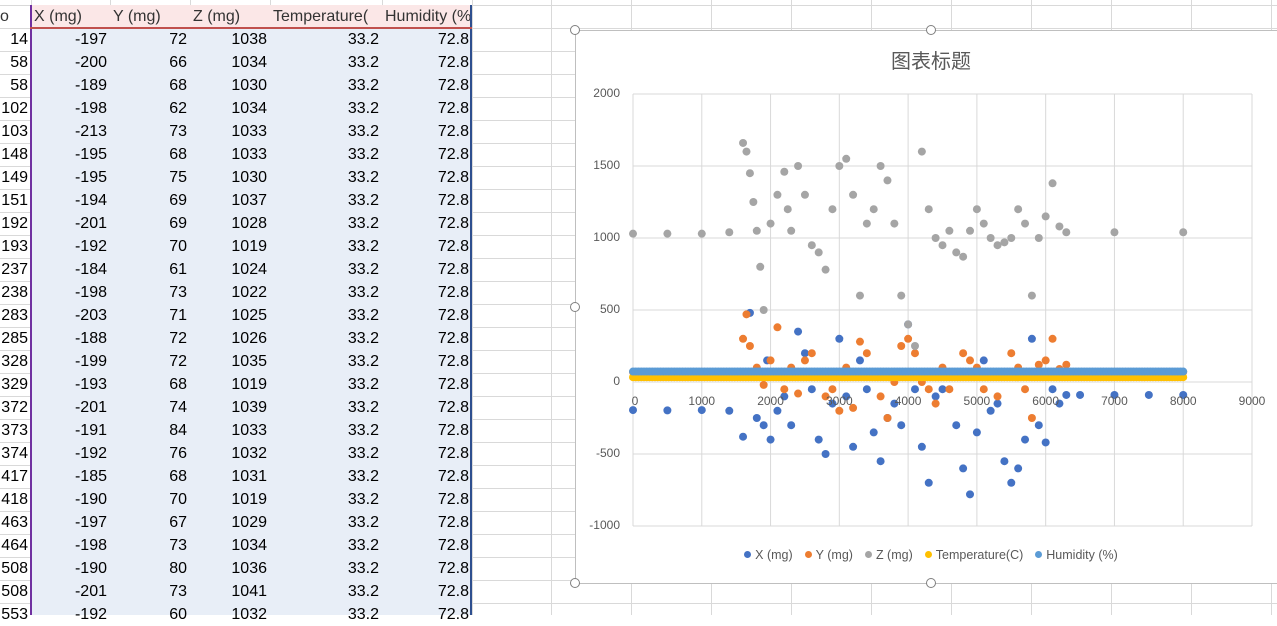 The height and width of the screenshot is (626, 1277). Describe the element at coordinates (178, 108) in the screenshot. I see `data-cell: 62` at that location.